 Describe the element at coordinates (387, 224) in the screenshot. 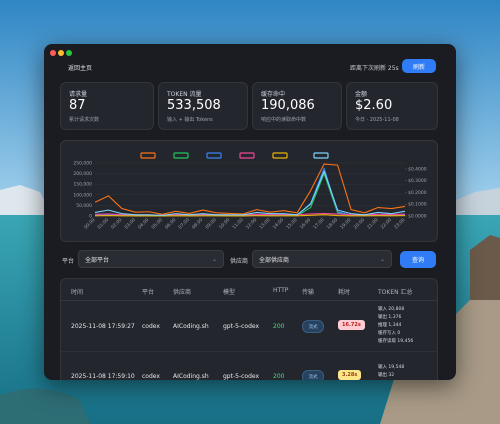

I see `x-tick-label: 22:00` at that location.